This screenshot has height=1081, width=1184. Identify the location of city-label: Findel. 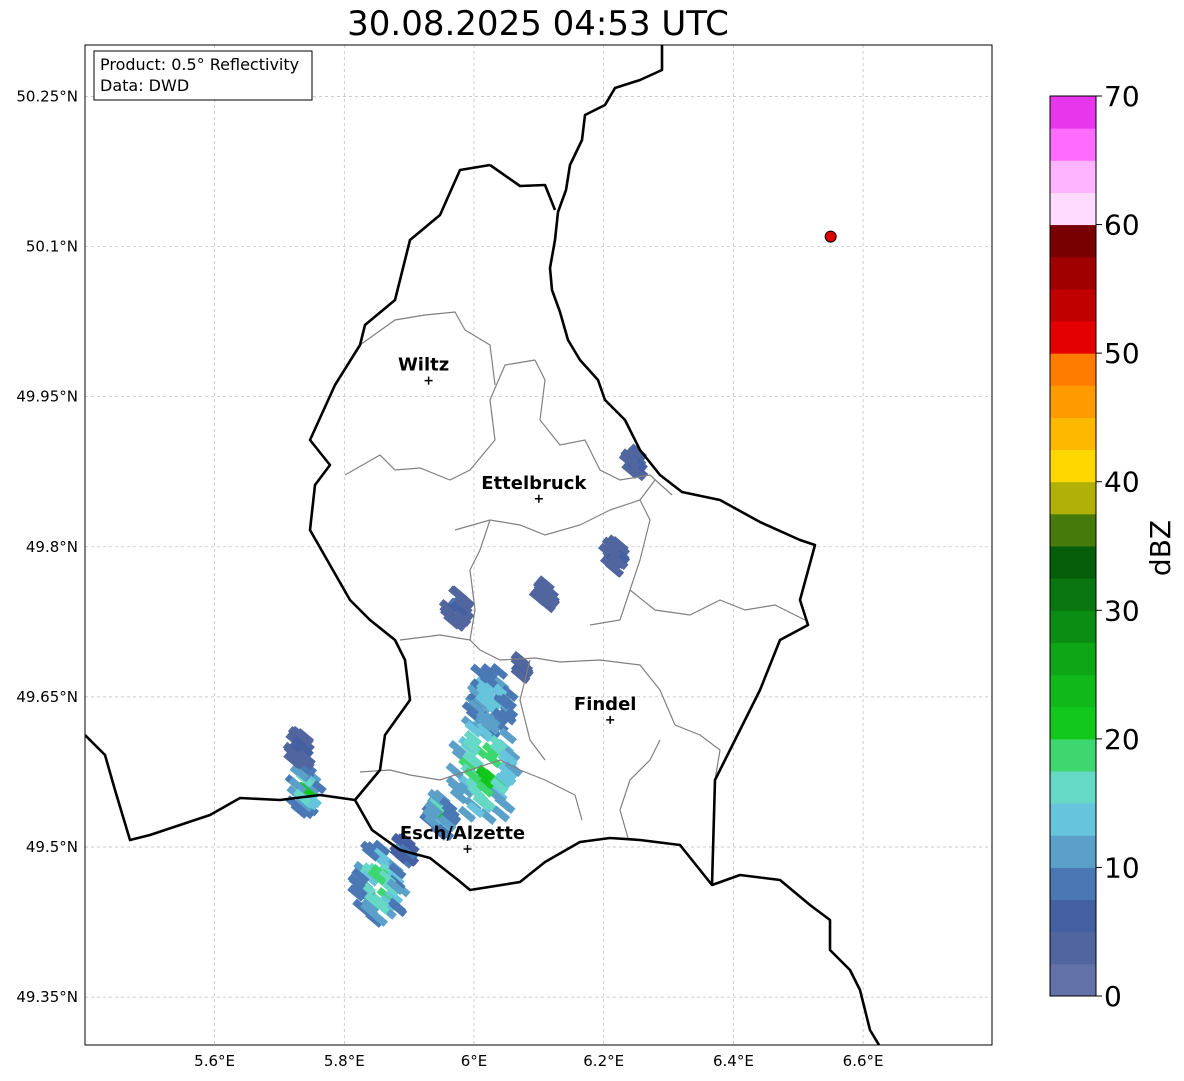
(605, 704).